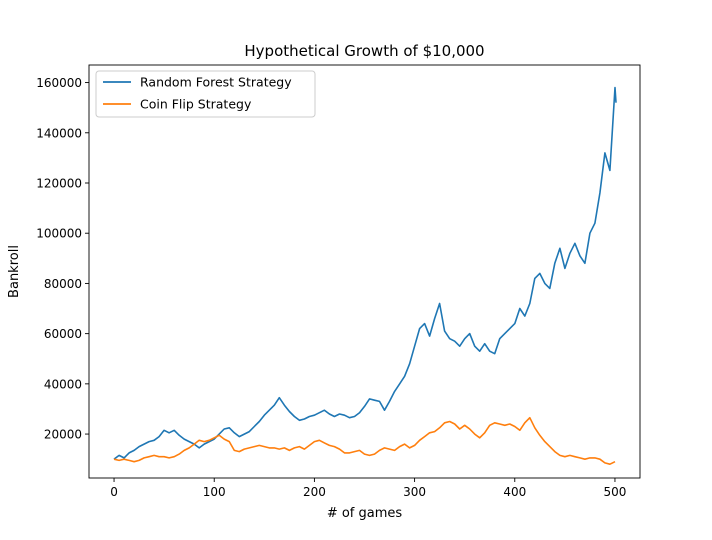 The height and width of the screenshot is (540, 712). What do you see at coordinates (365, 513) in the screenshot?
I see `x-axis-label: # of games` at bounding box center [365, 513].